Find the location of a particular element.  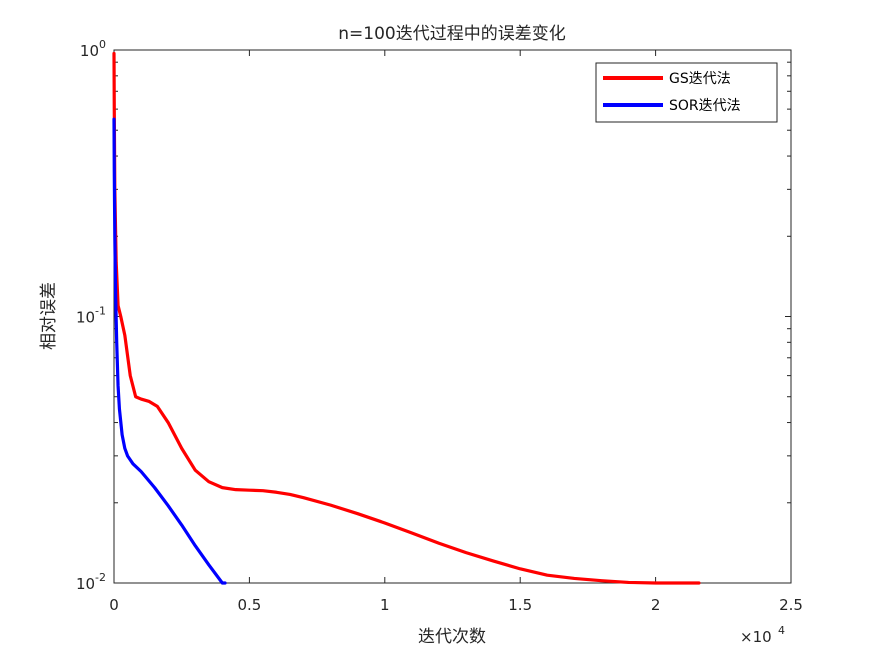

y-tick-label: 10⁻² is located at coordinates (91, 582).